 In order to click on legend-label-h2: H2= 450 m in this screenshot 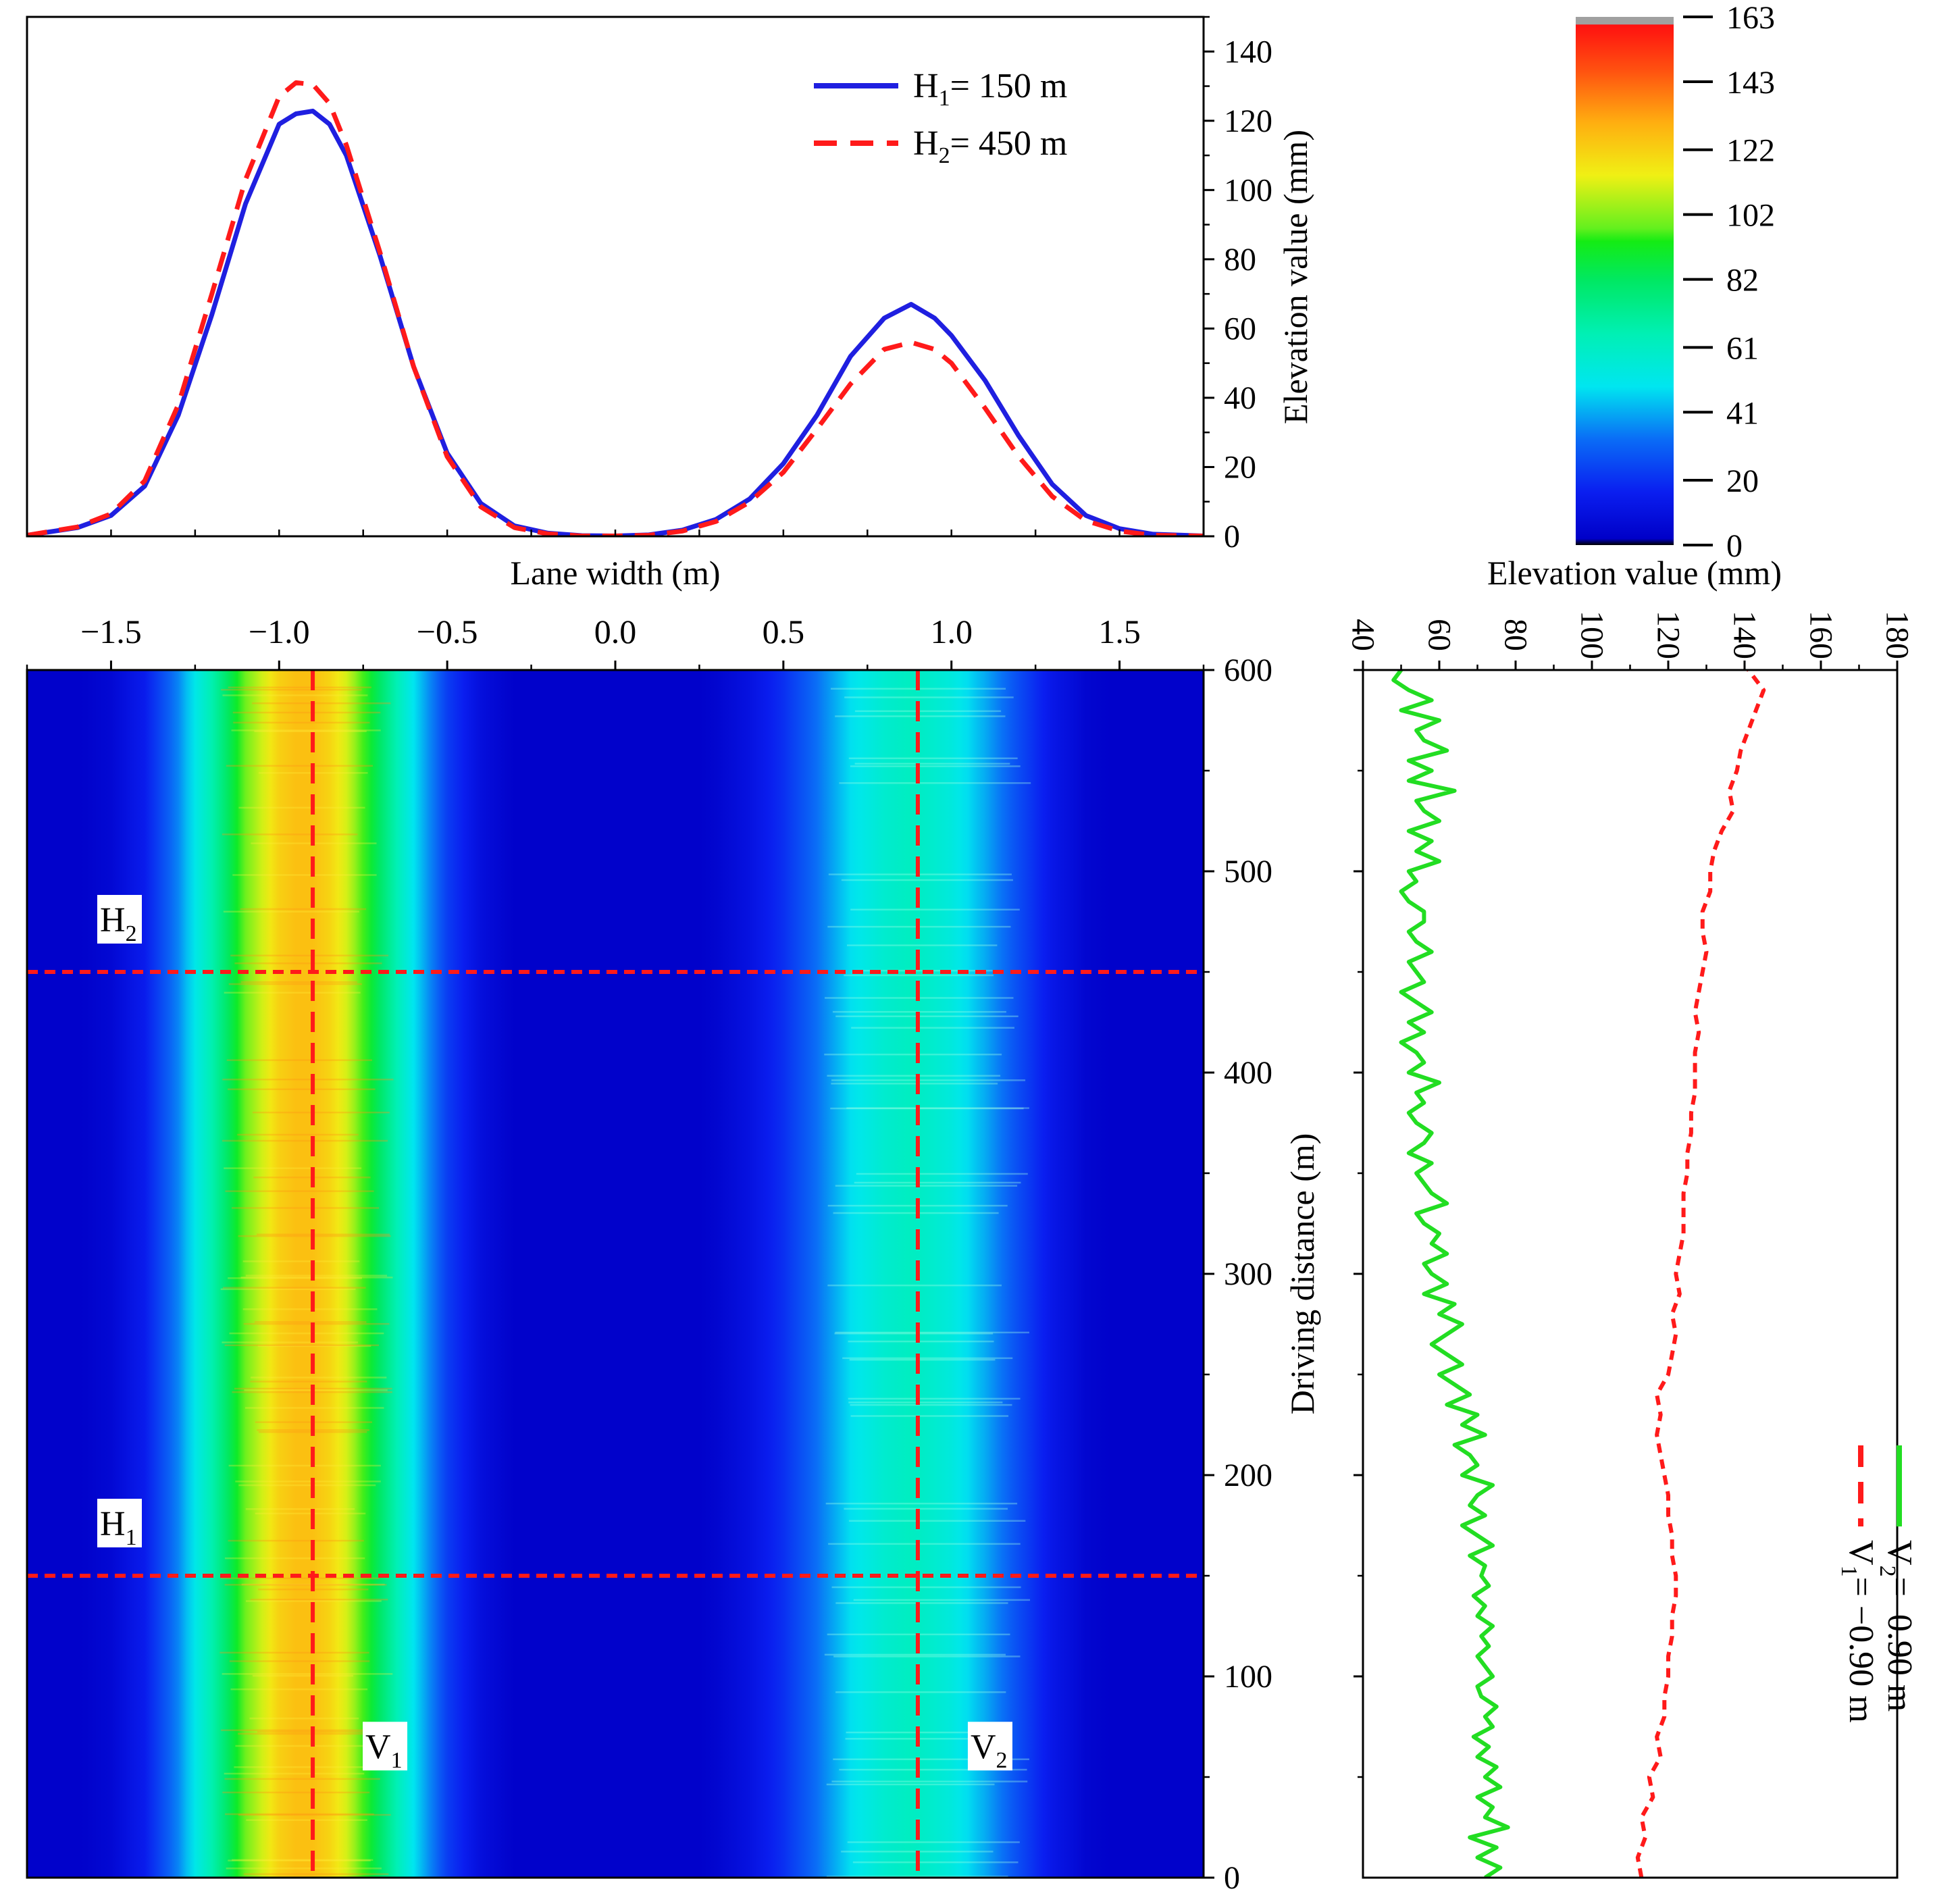, I will do `click(990, 146)`.